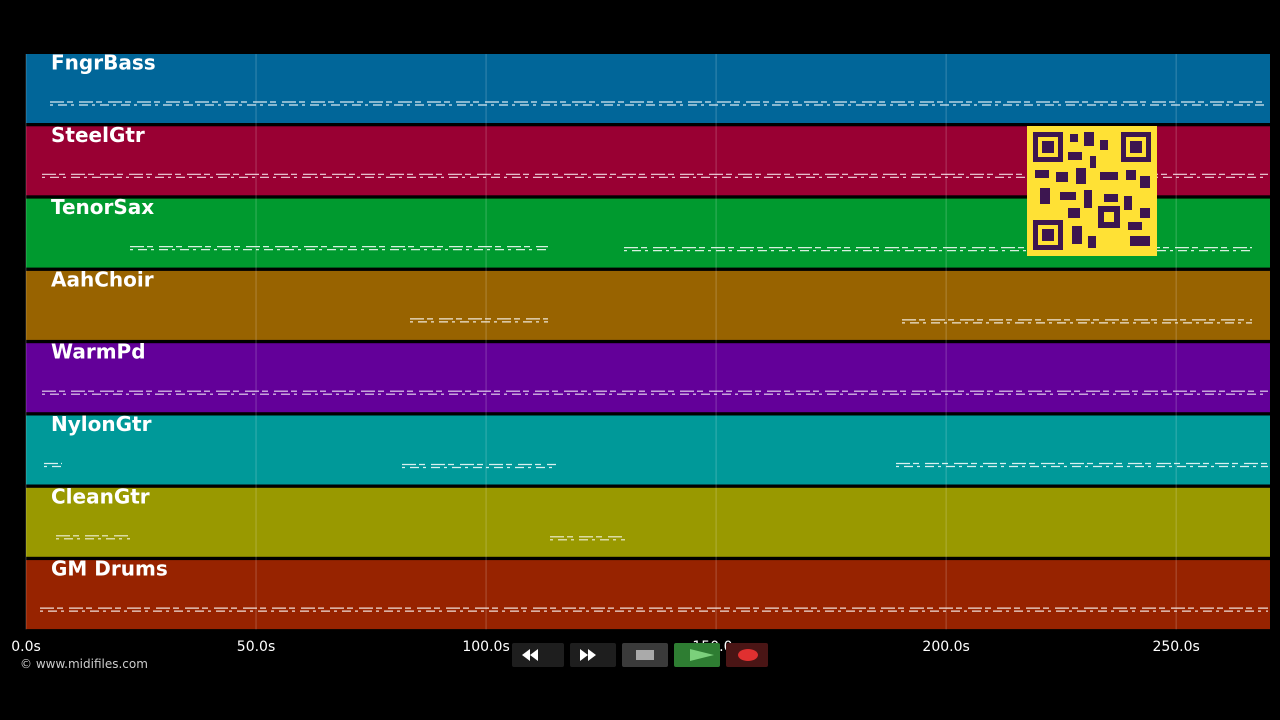 The width and height of the screenshot is (1280, 720). What do you see at coordinates (109, 569) in the screenshot?
I see `track-name: GM Drums` at bounding box center [109, 569].